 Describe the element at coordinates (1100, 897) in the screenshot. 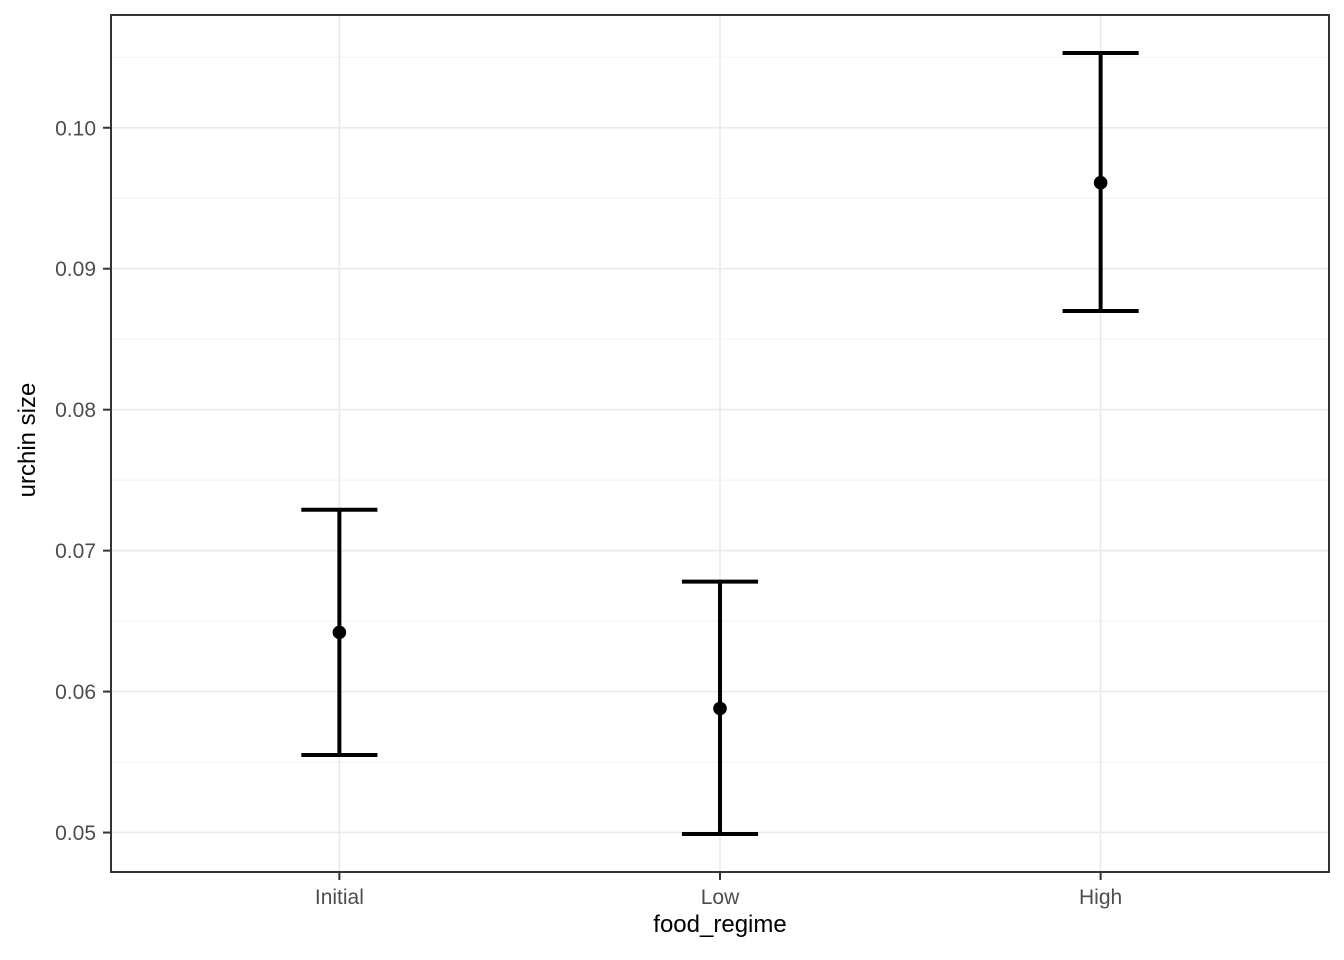

I see `x-tick-label: High` at that location.